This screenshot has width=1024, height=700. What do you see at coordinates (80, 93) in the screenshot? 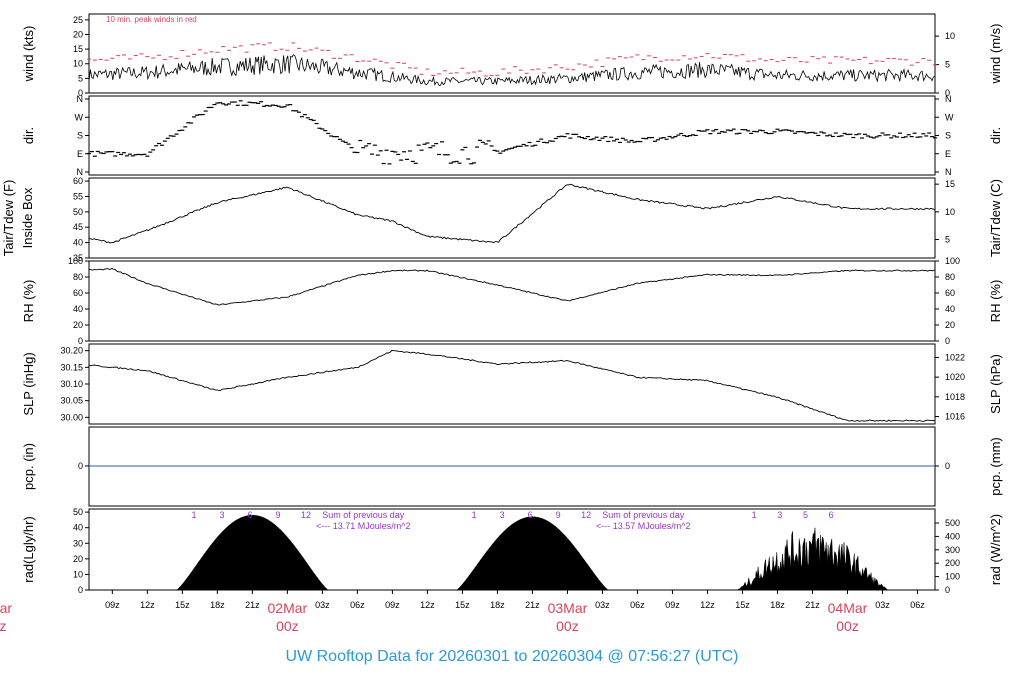
I see `wind-y-tick-label: 0` at bounding box center [80, 93].